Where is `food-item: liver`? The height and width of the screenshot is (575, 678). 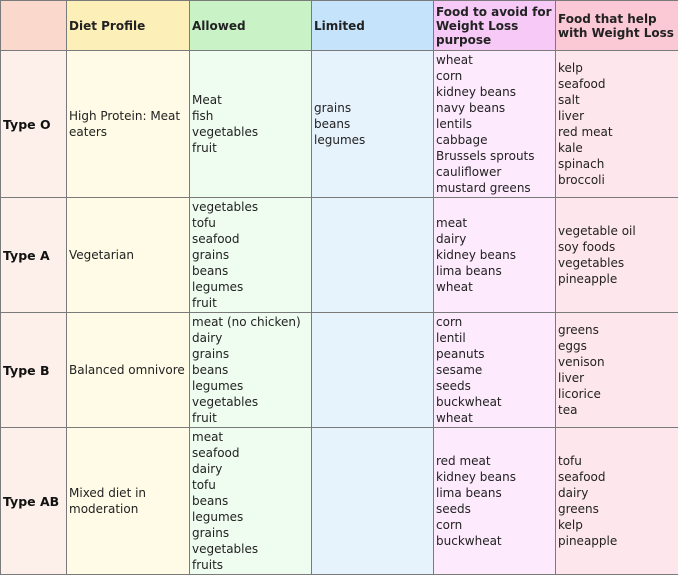
food-item: liver is located at coordinates (617, 378).